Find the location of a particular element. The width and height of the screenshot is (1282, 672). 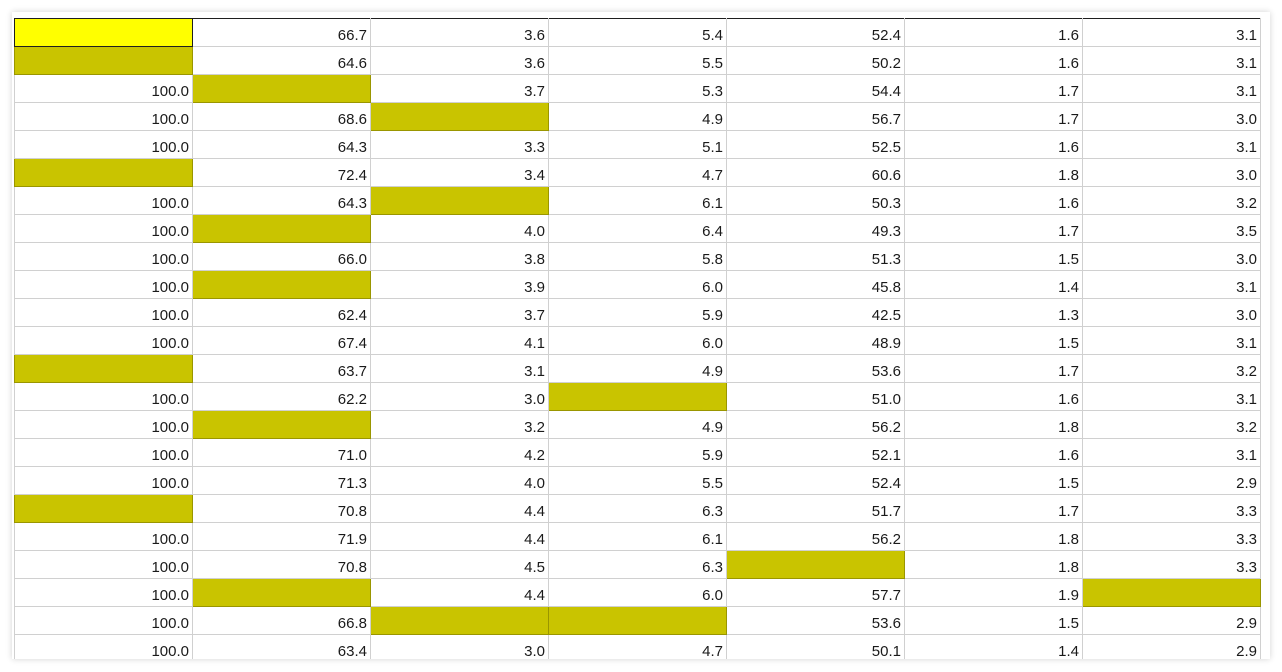

grid-cell: 3.2 is located at coordinates (1171, 424).